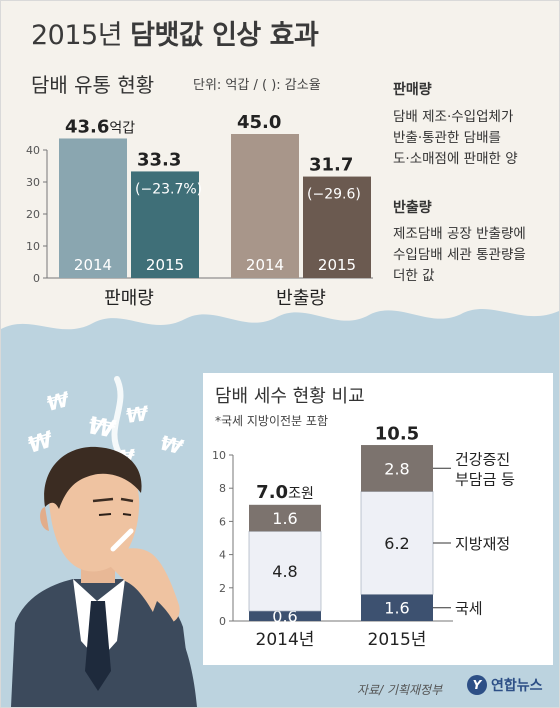  I want to click on bar-value-label: 43.6억갑, so click(100, 126).